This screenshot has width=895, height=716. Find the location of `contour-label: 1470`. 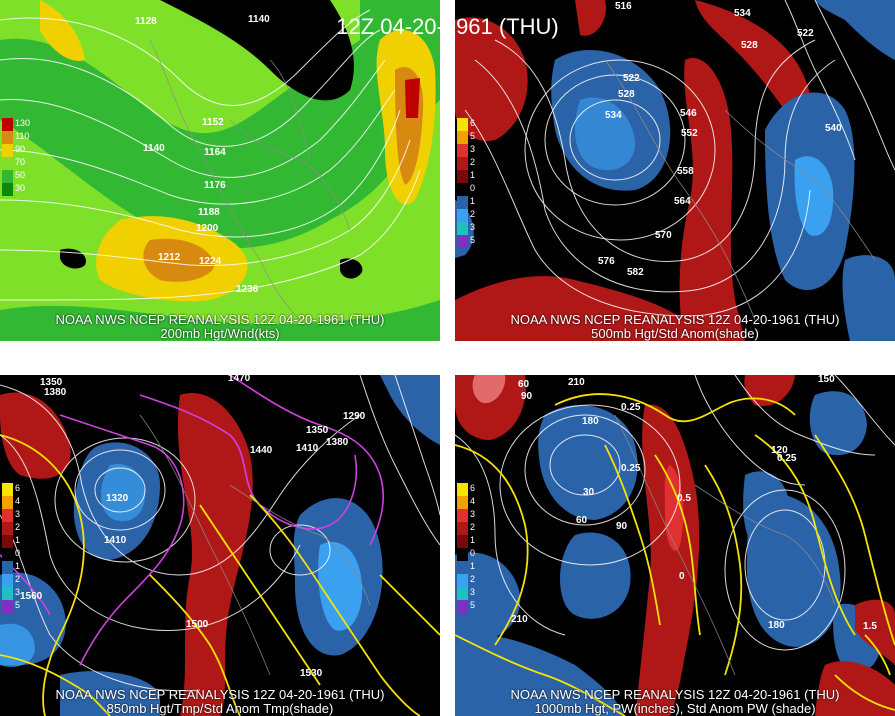

contour-label: 1470 is located at coordinates (239, 379).